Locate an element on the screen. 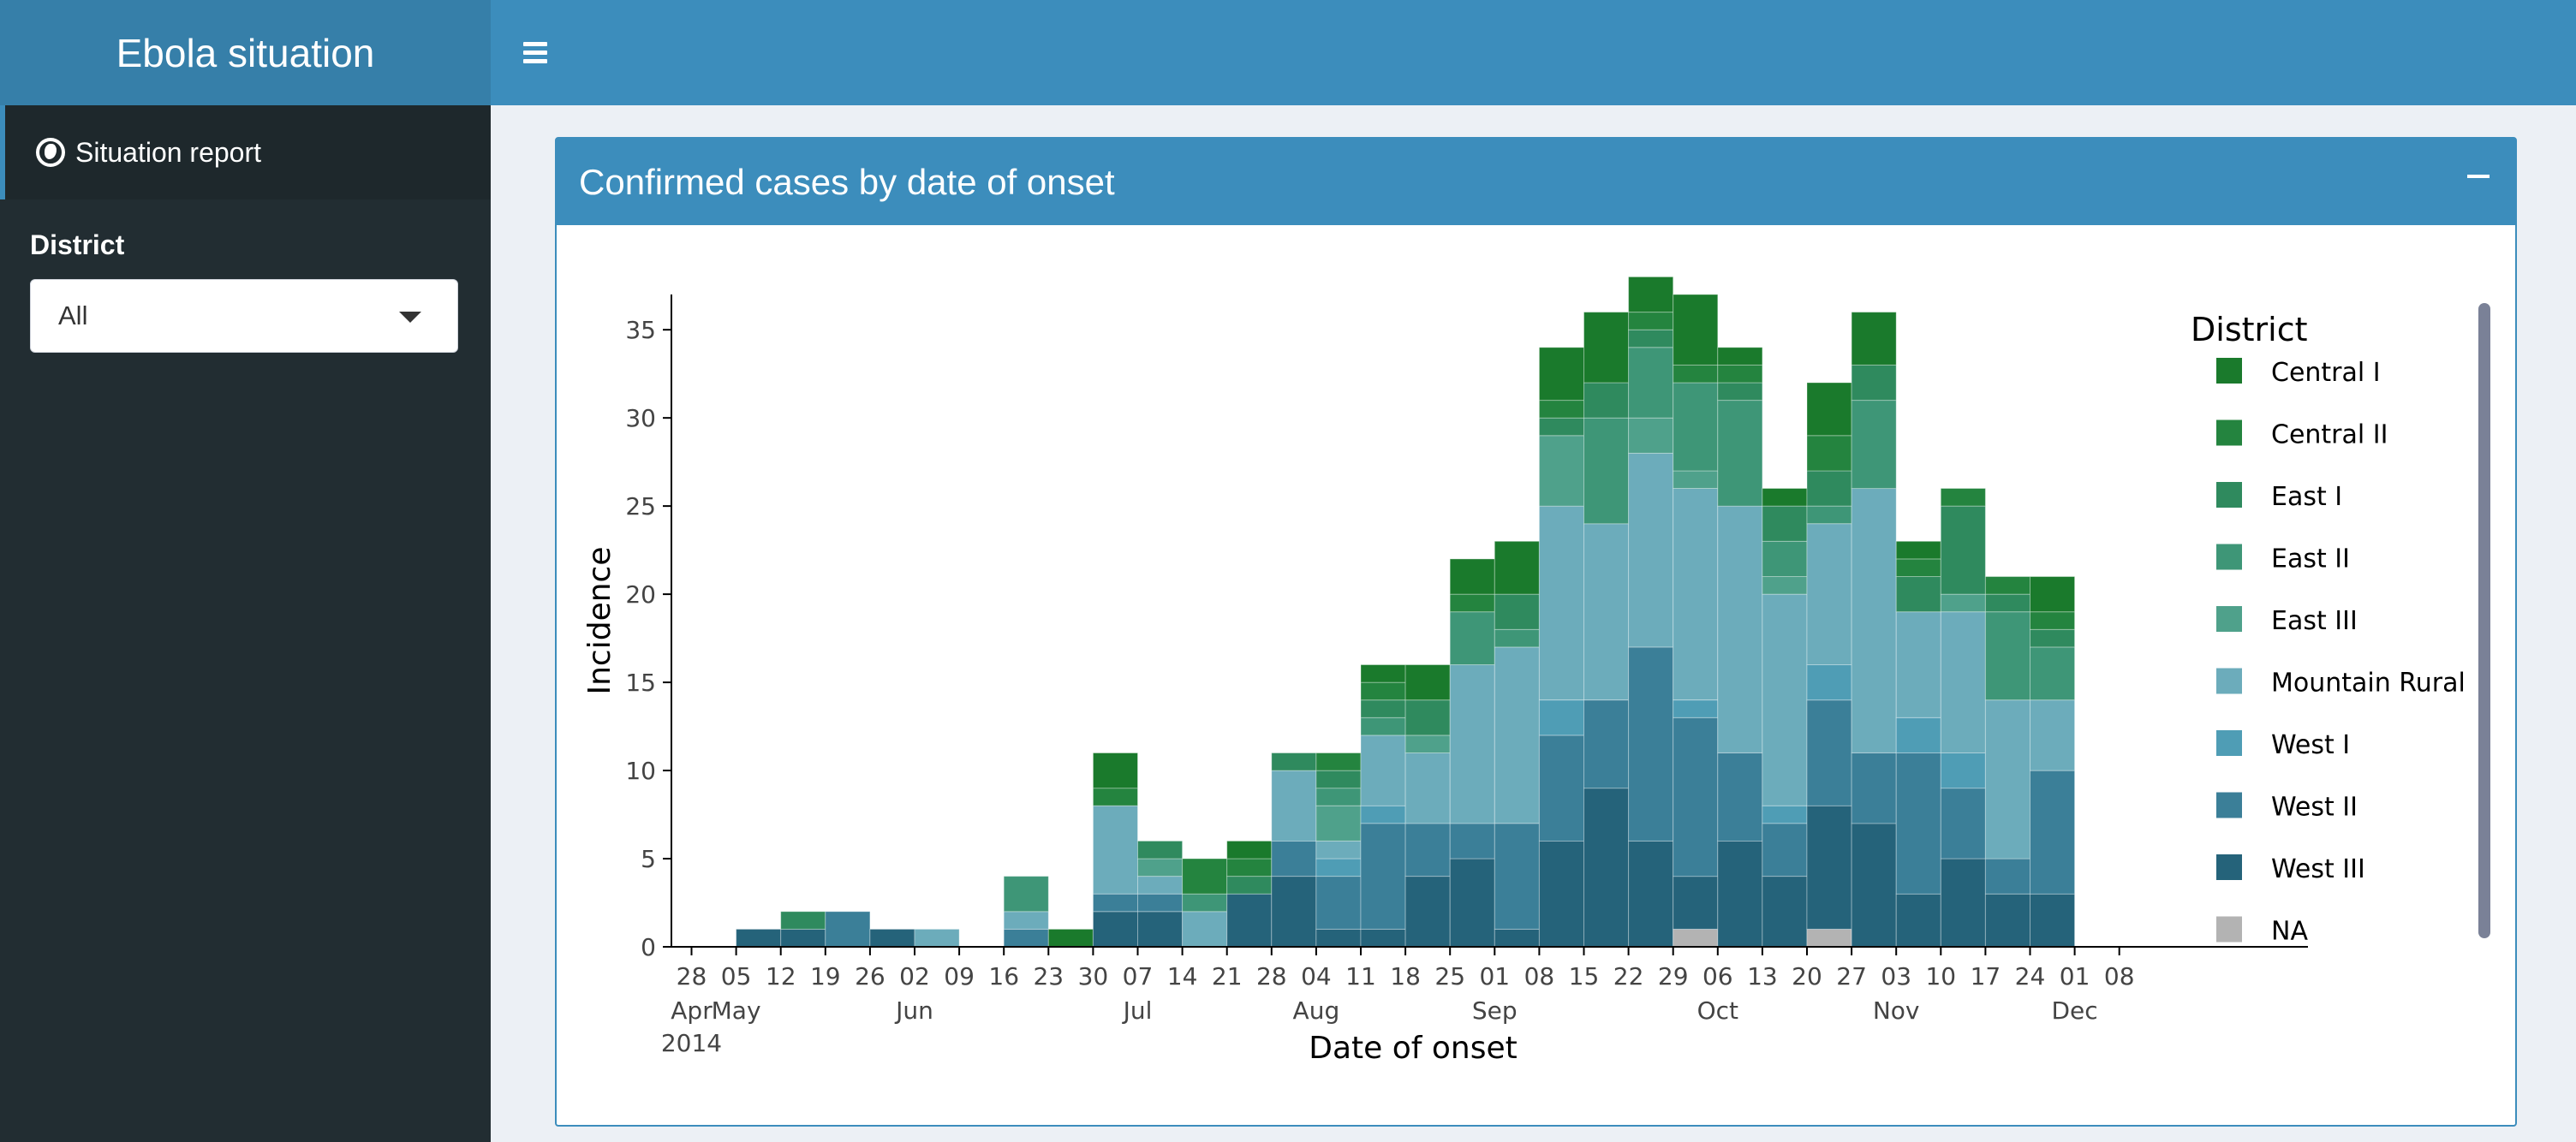 The image size is (2576, 1142). legend-item-label: West III is located at coordinates (2318, 869).